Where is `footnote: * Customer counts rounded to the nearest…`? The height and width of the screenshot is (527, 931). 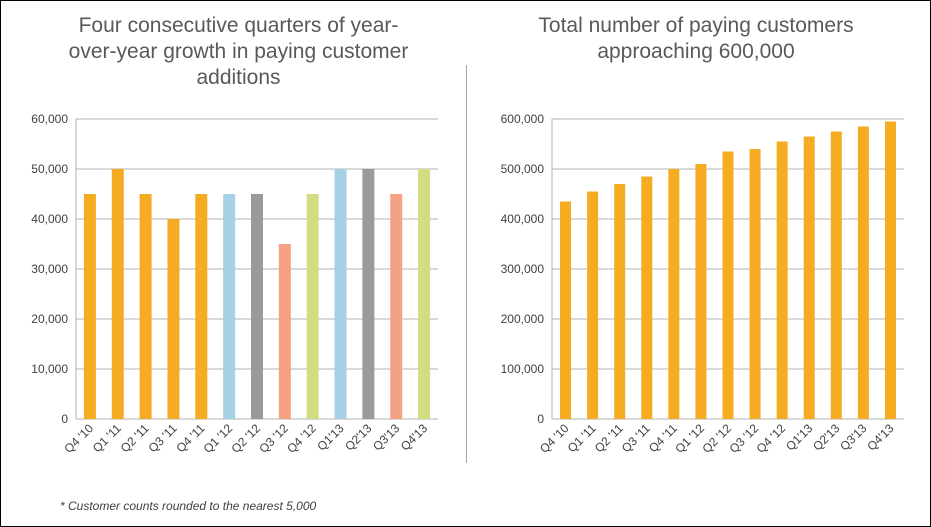 footnote: * Customer counts rounded to the nearest… is located at coordinates (188, 506).